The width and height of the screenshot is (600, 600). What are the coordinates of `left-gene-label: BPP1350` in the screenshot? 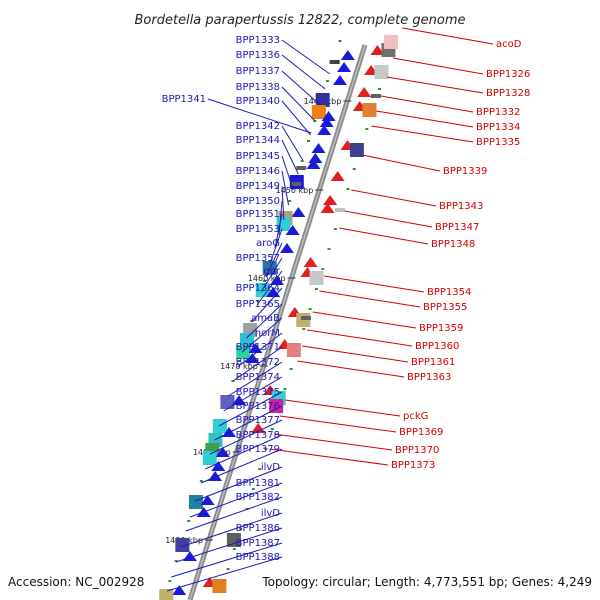 It's located at (258, 201).